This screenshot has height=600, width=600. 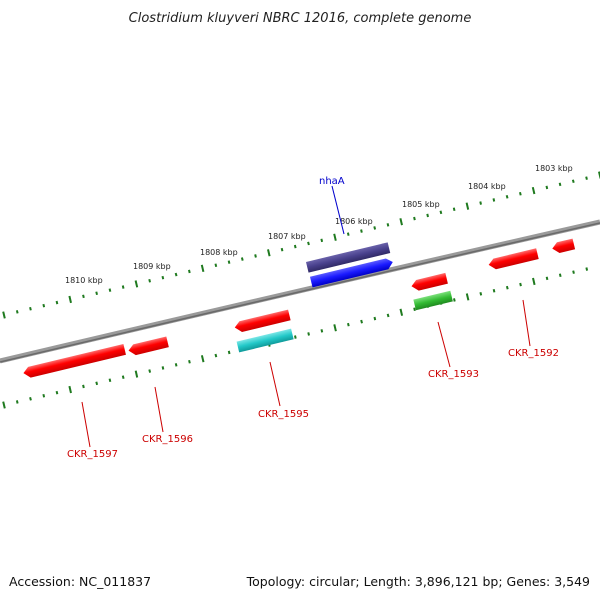 What do you see at coordinates (287, 236) in the screenshot?
I see `scale-label-1807: 1807 kbp` at bounding box center [287, 236].